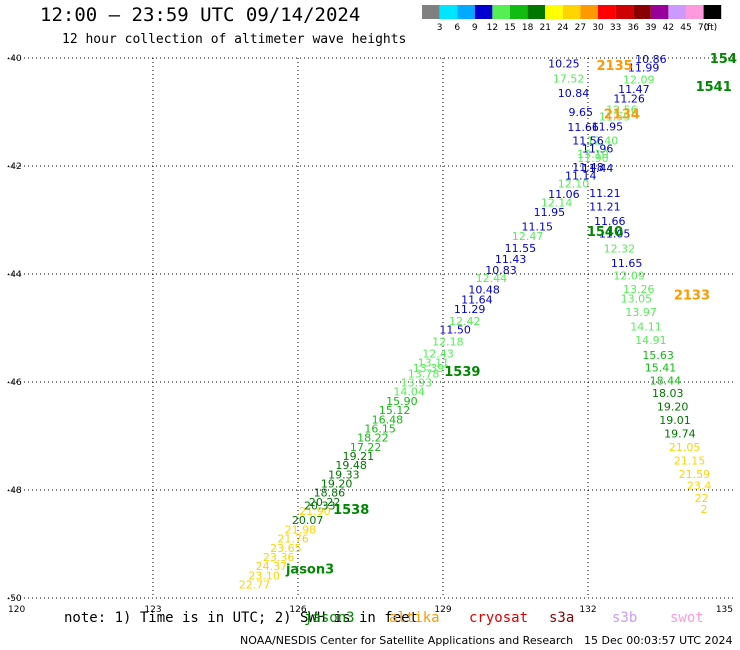 The image size is (740, 650). What do you see at coordinates (680, 433) in the screenshot?
I see `swh-data-label: 19.74` at bounding box center [680, 433].